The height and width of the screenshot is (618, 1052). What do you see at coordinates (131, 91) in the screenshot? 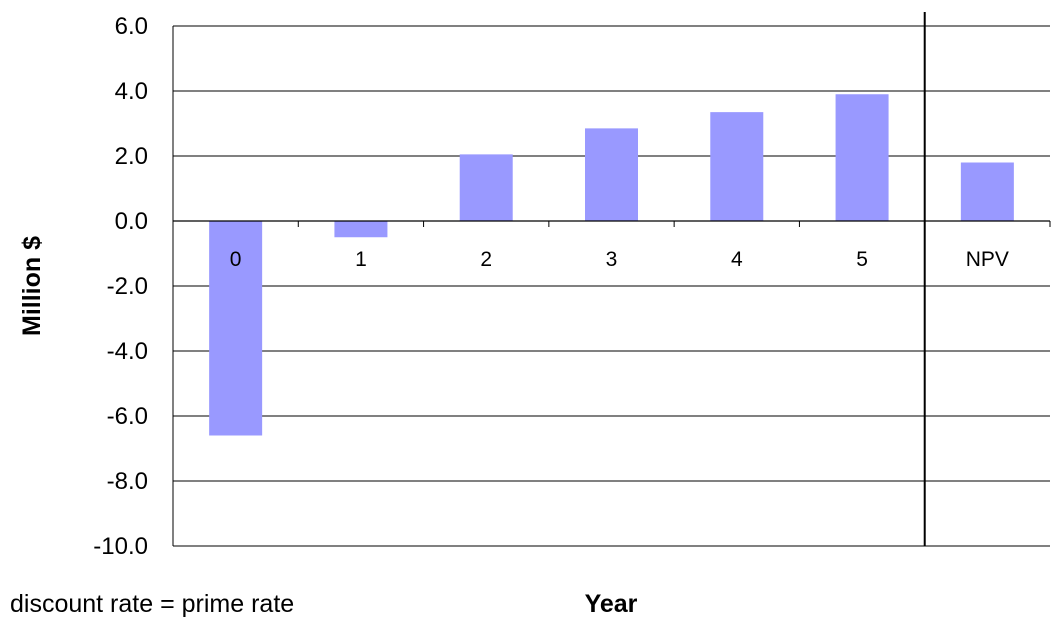
I see `y-tick-label: 4.0` at bounding box center [131, 91].